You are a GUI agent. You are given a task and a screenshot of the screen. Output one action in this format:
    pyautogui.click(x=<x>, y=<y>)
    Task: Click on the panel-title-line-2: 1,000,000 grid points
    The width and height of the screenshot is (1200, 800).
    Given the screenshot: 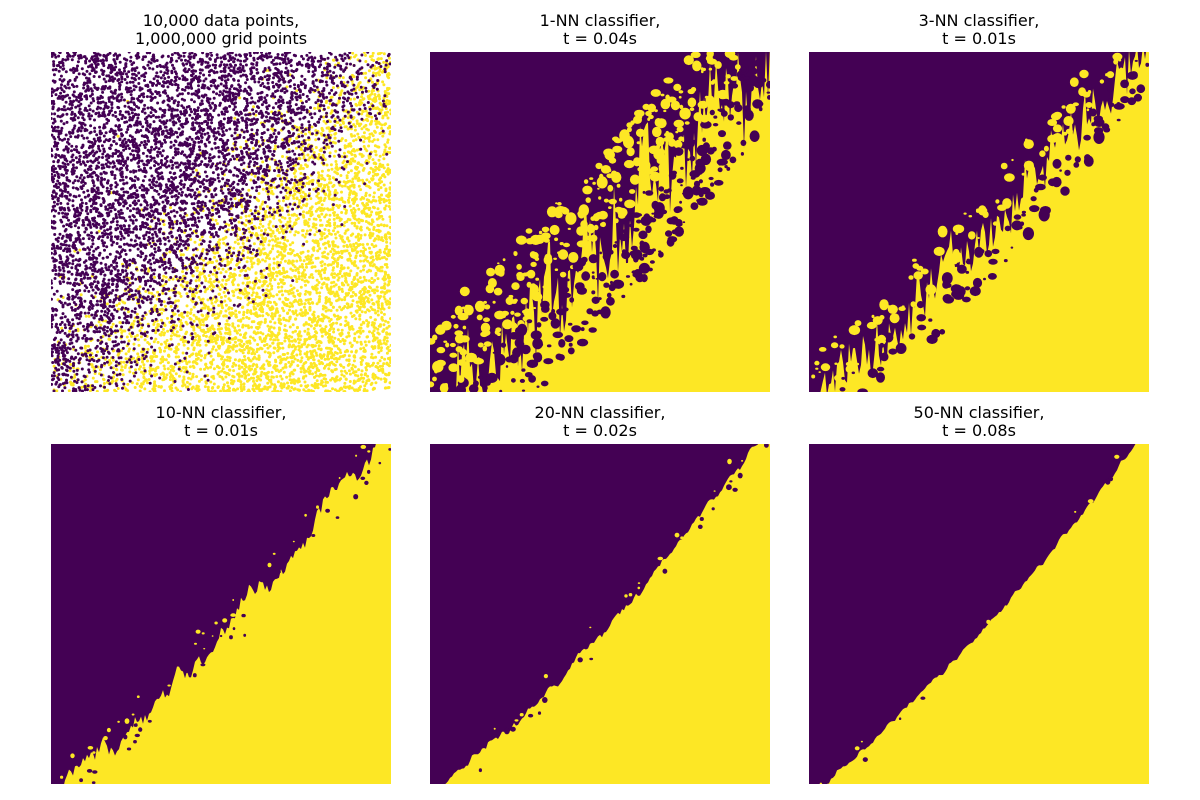 What is the action you would take?
    pyautogui.click(x=221, y=38)
    